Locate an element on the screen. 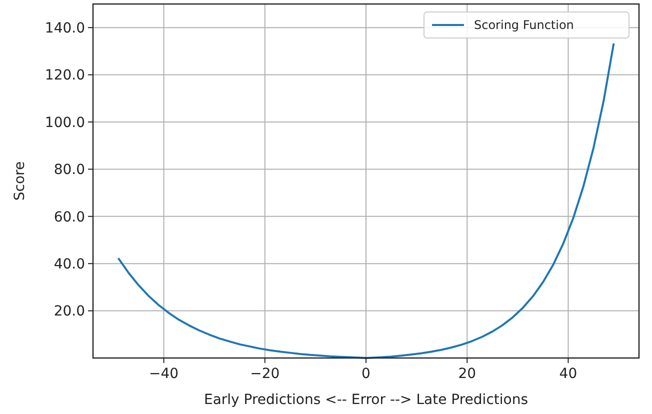 The width and height of the screenshot is (652, 414). y-tick-label: 40.0 is located at coordinates (69, 264).